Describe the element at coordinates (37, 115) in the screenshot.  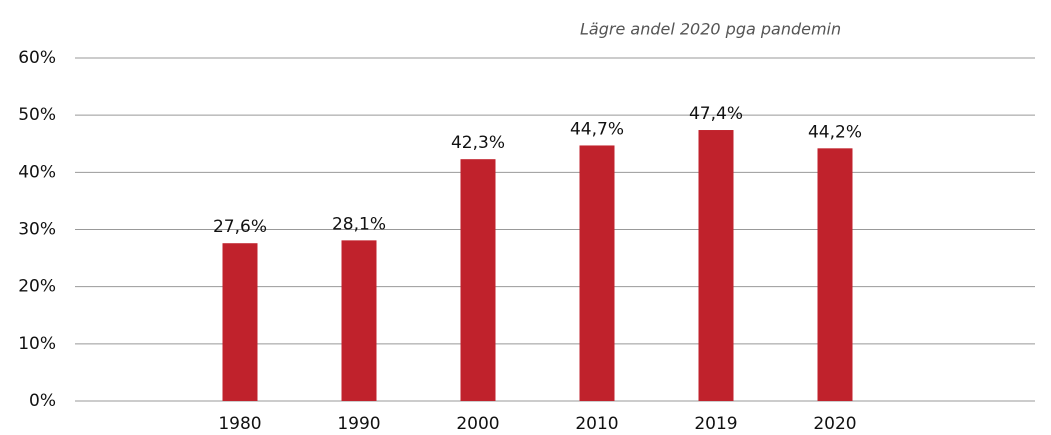
I see `y-tick-label: 50%` at that location.